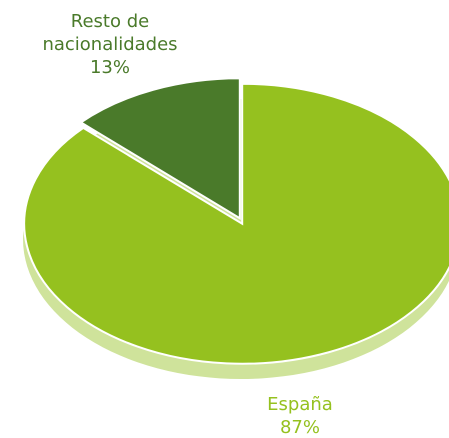 This screenshot has height=438, width=449. What do you see at coordinates (300, 415) in the screenshot?
I see `slice-label: España 87%` at bounding box center [300, 415].